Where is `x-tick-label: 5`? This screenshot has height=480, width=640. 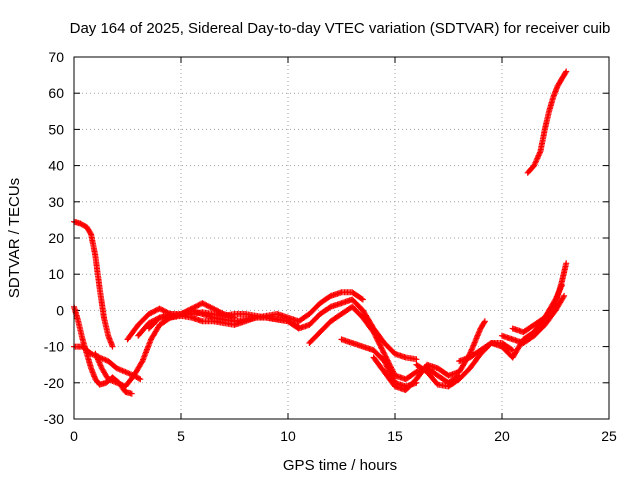
x-tick-label: 5 is located at coordinates (181, 436).